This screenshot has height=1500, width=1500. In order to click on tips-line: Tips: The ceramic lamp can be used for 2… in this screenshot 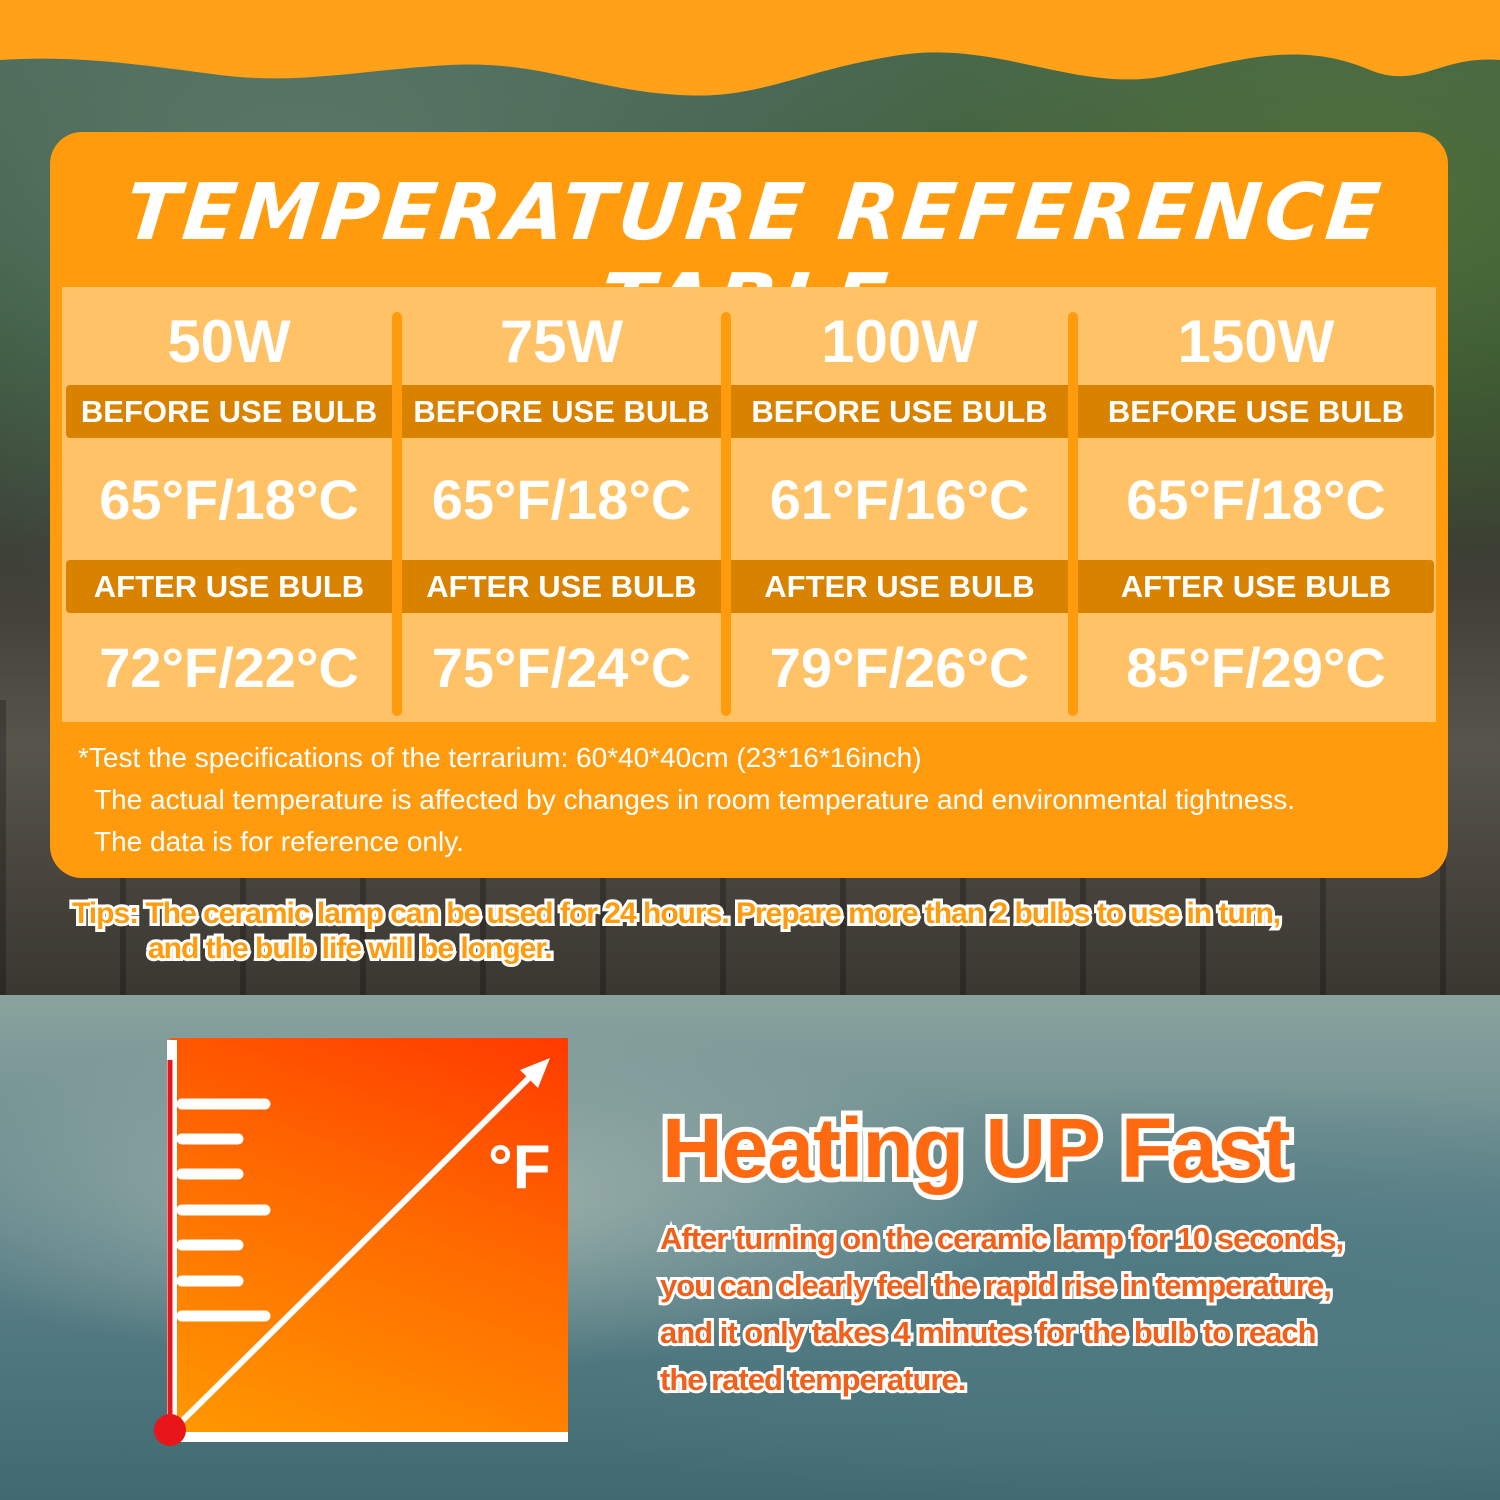, I will do `click(676, 913)`.